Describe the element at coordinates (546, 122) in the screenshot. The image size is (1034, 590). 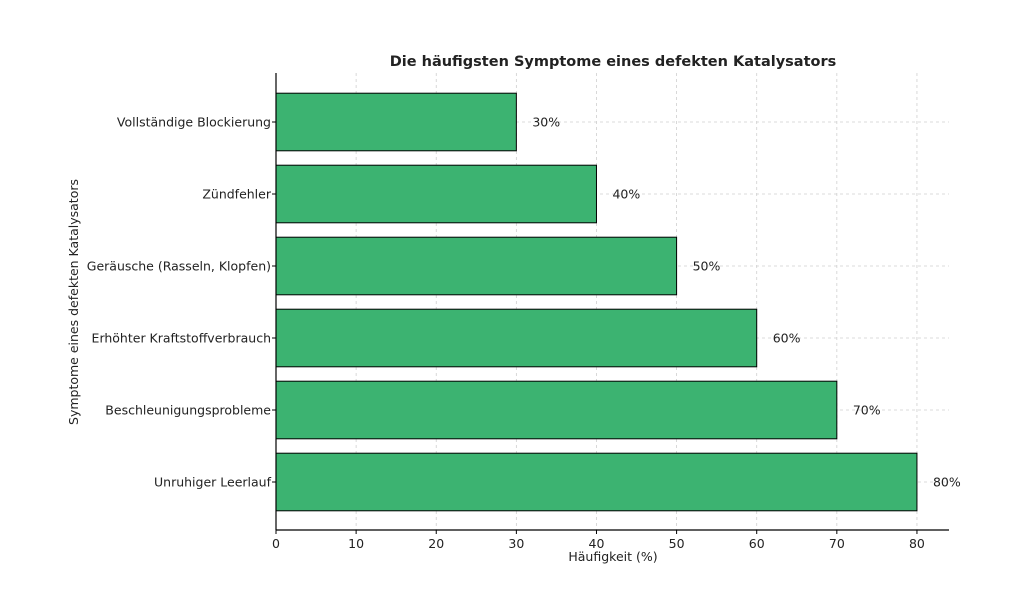
I see `value-label-5: 30%` at that location.